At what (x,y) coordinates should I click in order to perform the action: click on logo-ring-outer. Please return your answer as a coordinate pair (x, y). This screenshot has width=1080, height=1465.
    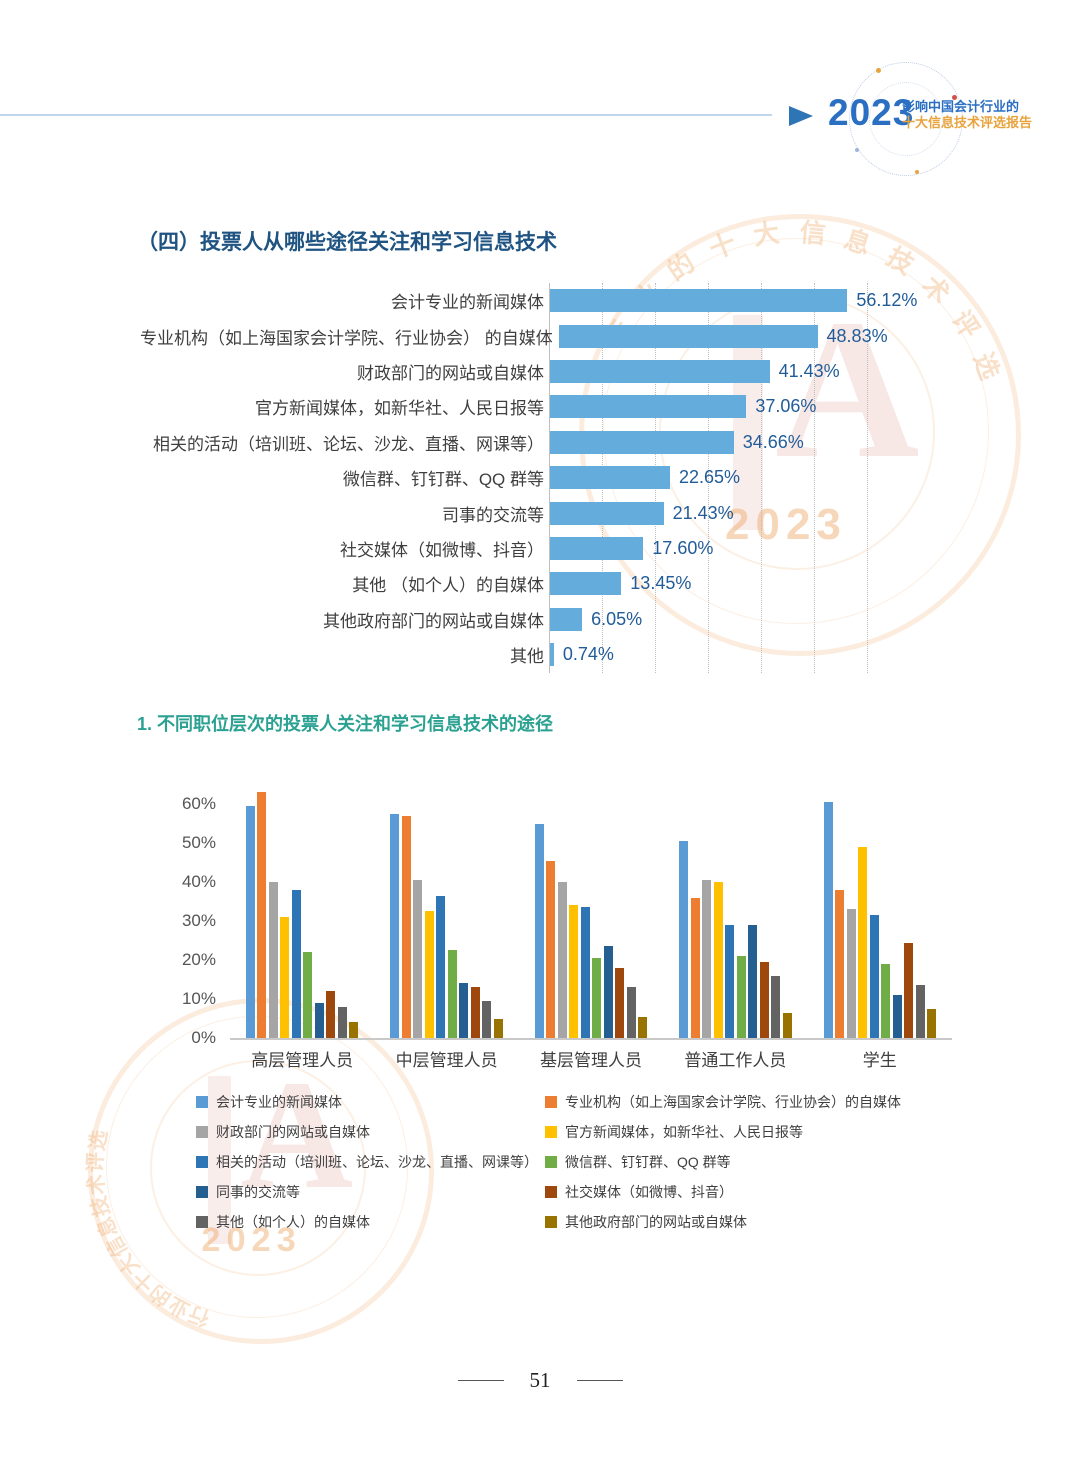
    Looking at the image, I should click on (906, 119).